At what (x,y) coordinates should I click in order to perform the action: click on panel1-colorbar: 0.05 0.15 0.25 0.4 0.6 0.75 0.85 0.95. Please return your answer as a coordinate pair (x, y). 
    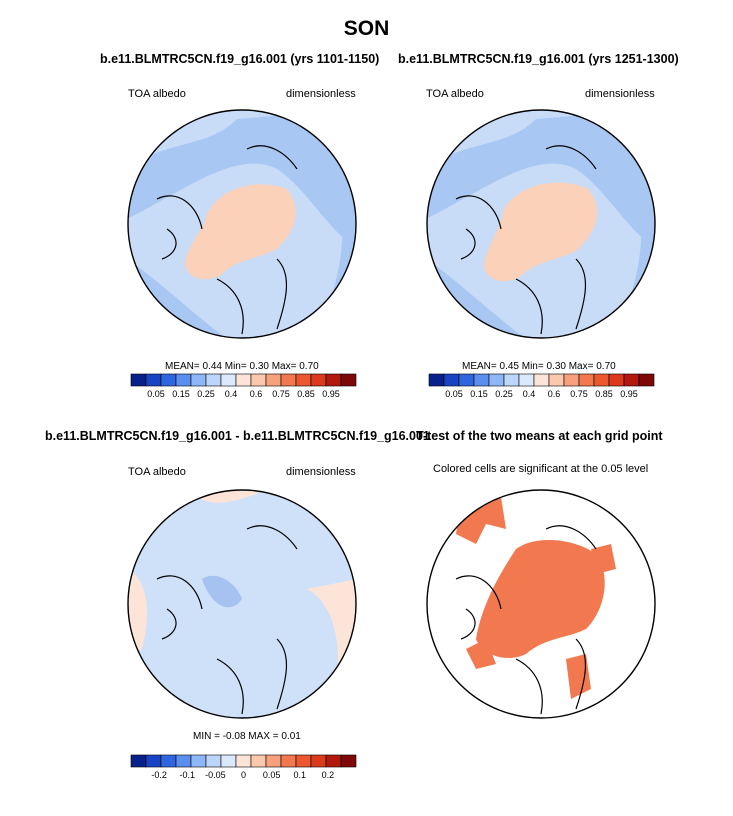
    Looking at the image, I should click on (243, 386).